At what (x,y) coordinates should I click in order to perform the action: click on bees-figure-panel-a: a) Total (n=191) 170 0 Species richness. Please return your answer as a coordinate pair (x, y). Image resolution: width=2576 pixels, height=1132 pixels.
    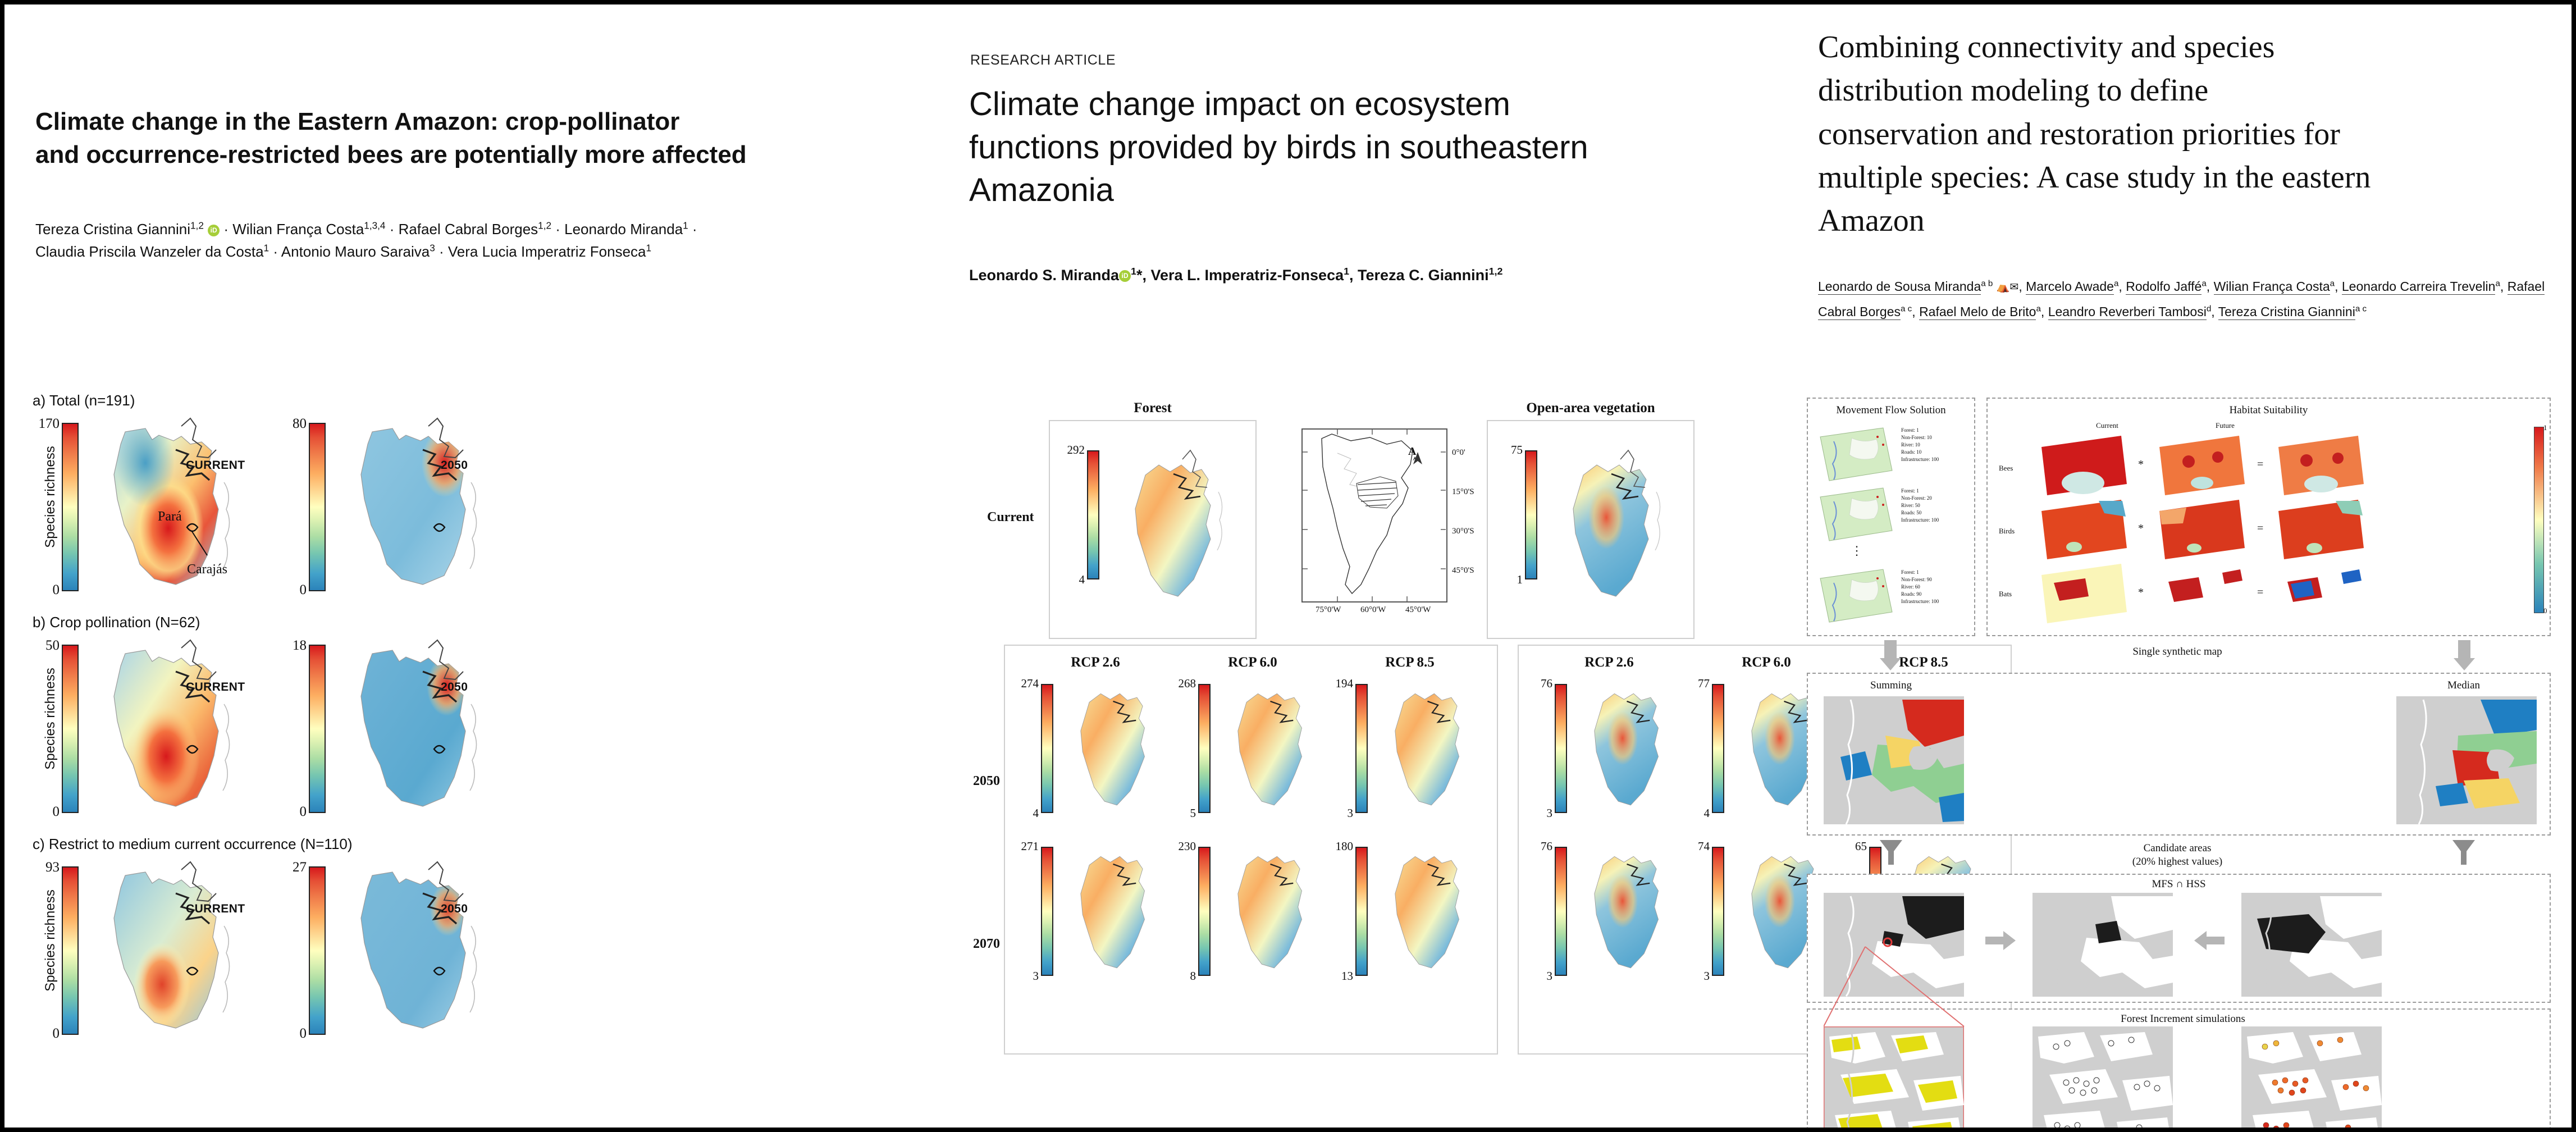
    Looking at the image, I should click on (299, 498).